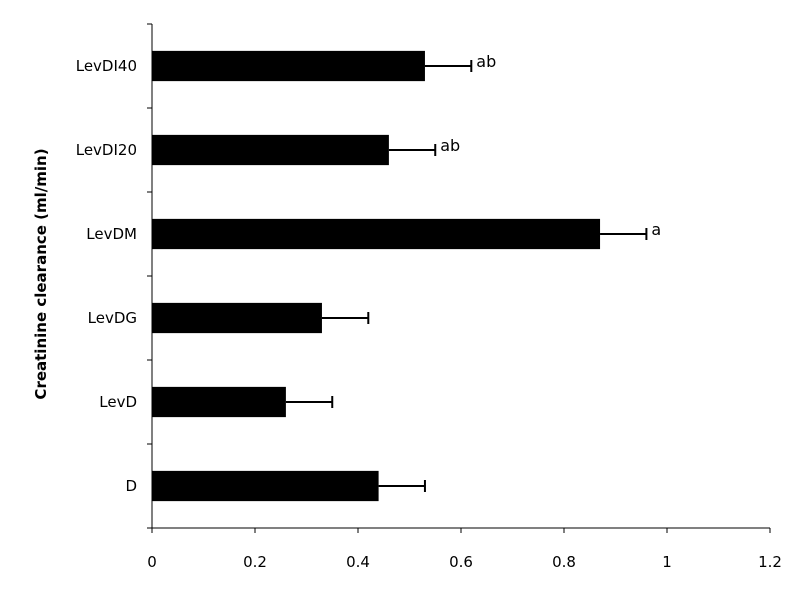 Image resolution: width=804 pixels, height=595 pixels. What do you see at coordinates (106, 150) in the screenshot?
I see `y-tick-label: LevDI20` at bounding box center [106, 150].